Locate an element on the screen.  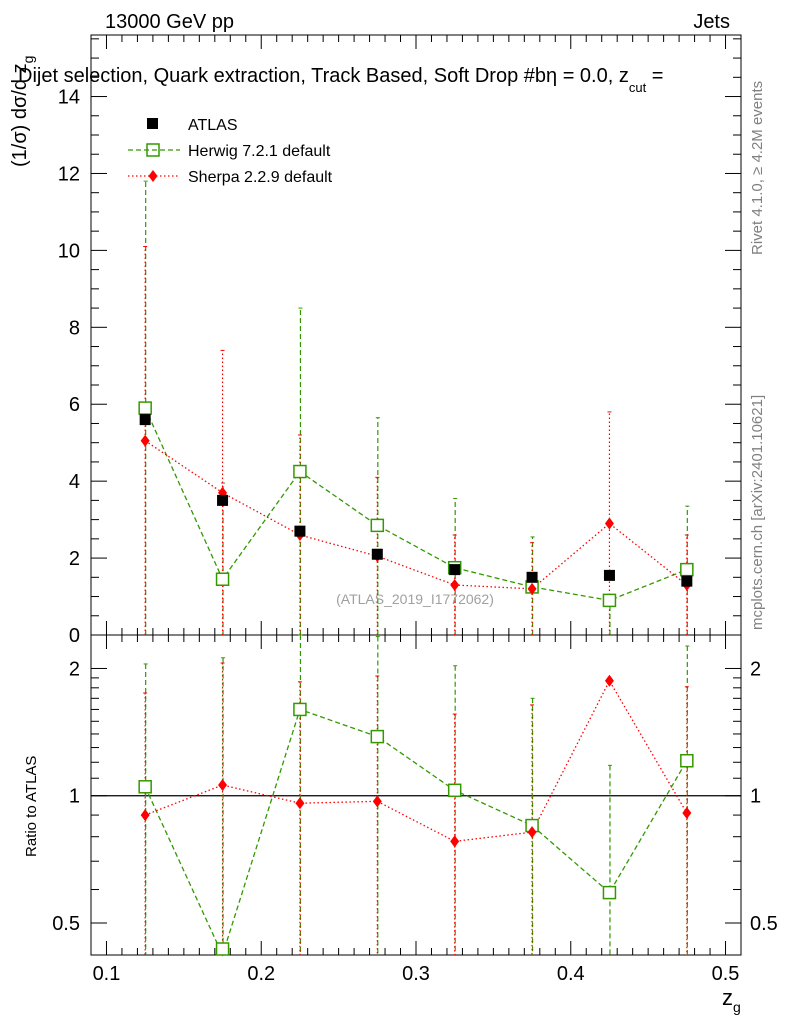
legend-herwig-marker is located at coordinates (153, 150).